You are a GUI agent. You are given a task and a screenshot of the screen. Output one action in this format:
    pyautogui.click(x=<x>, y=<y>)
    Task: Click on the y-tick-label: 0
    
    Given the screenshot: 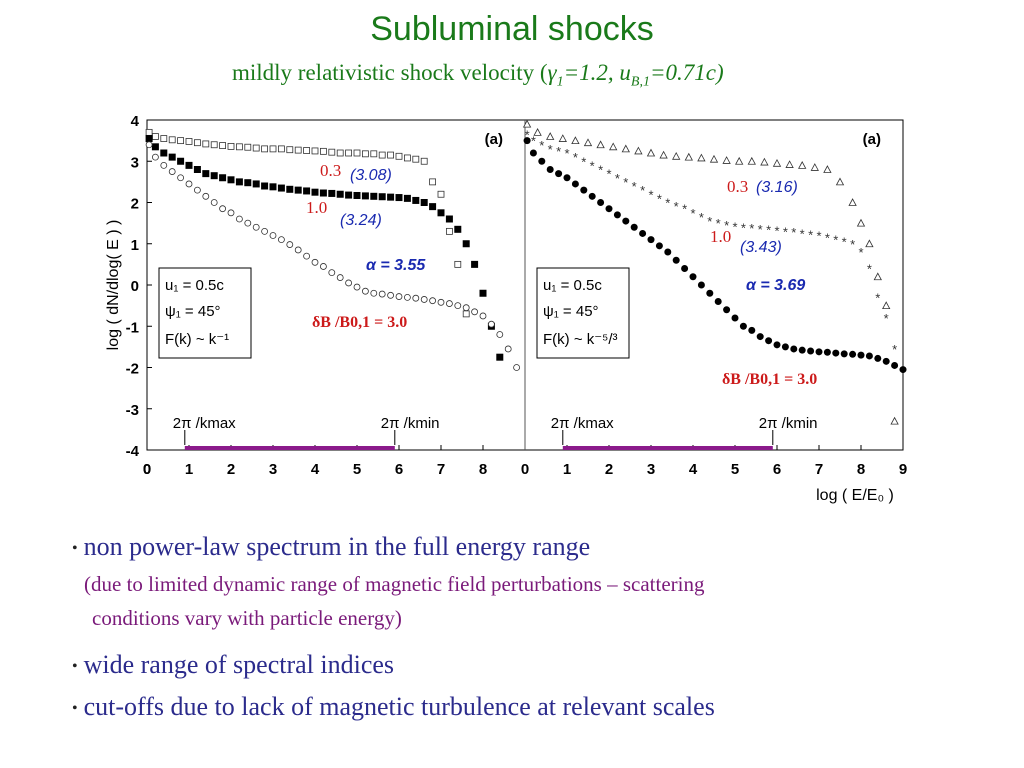 What is the action you would take?
    pyautogui.click(x=135, y=286)
    